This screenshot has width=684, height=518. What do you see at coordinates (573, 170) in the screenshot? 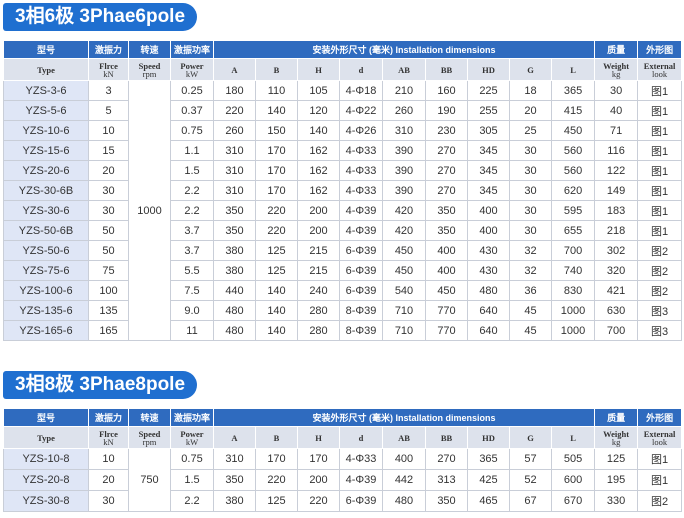
I see `data-cell: 560` at bounding box center [573, 170].